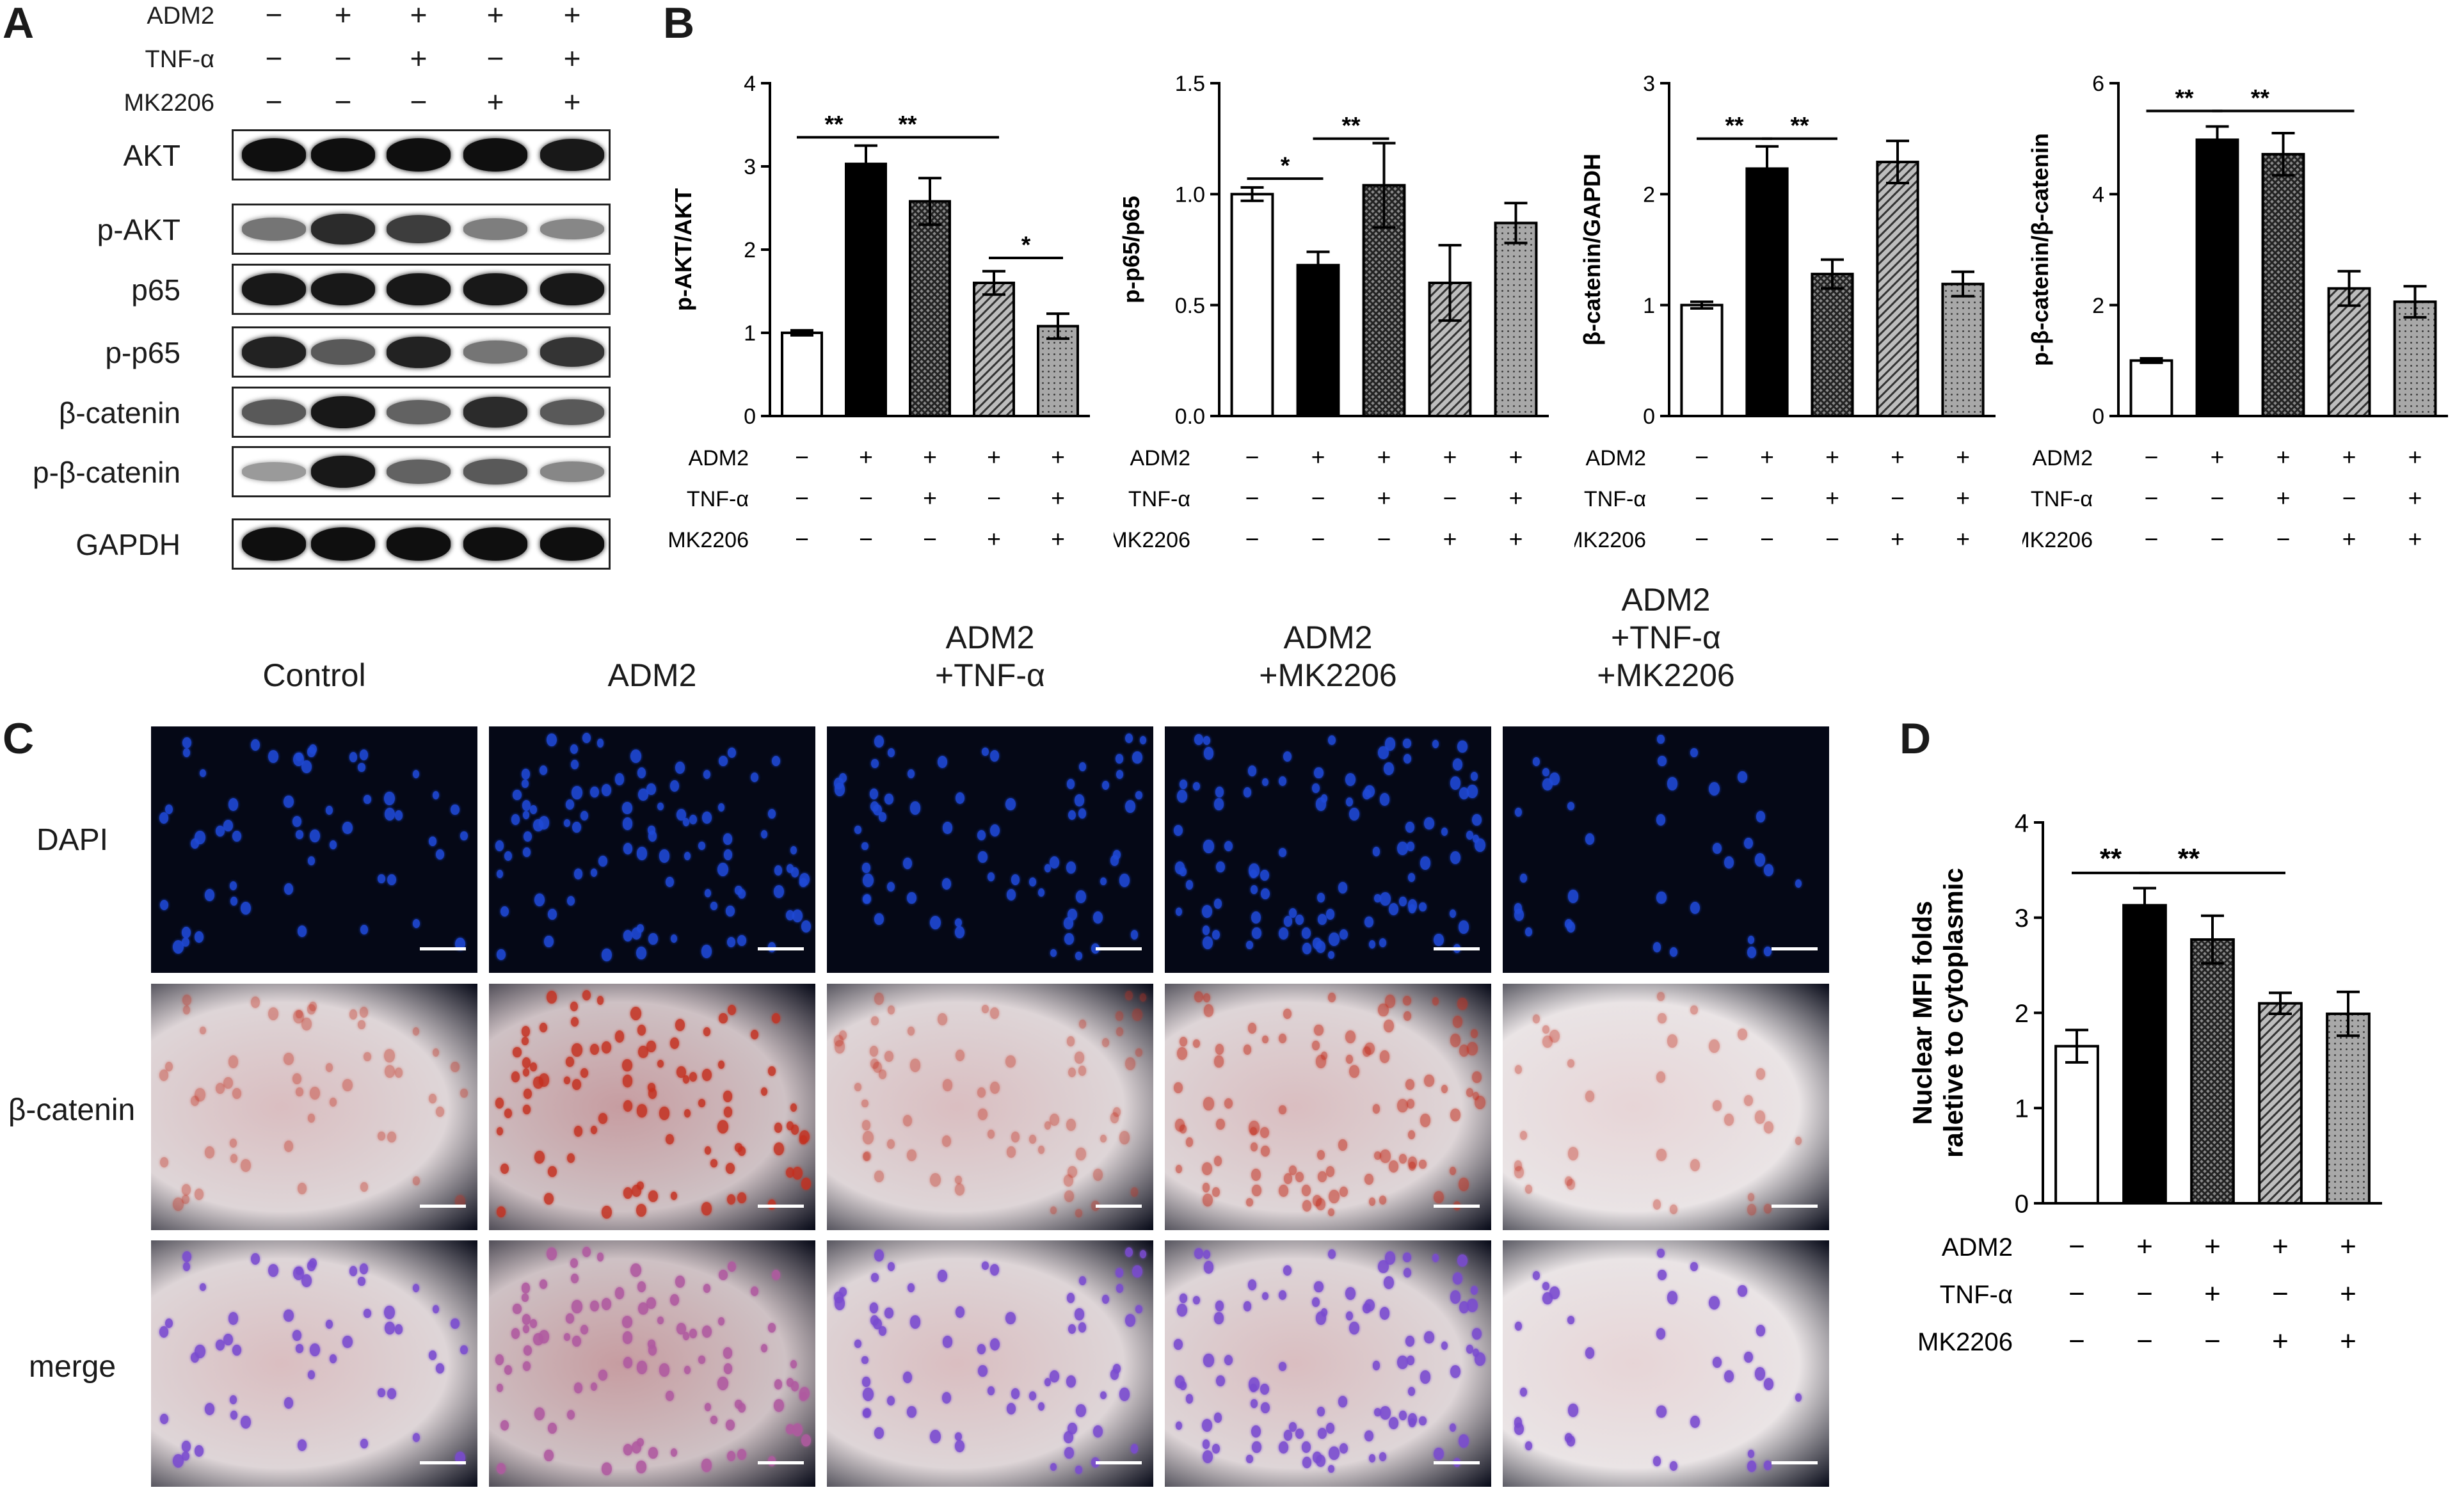 Image resolution: width=2464 pixels, height=1490 pixels. I want to click on blot-band-label: p-β-catenin, so click(106, 472).